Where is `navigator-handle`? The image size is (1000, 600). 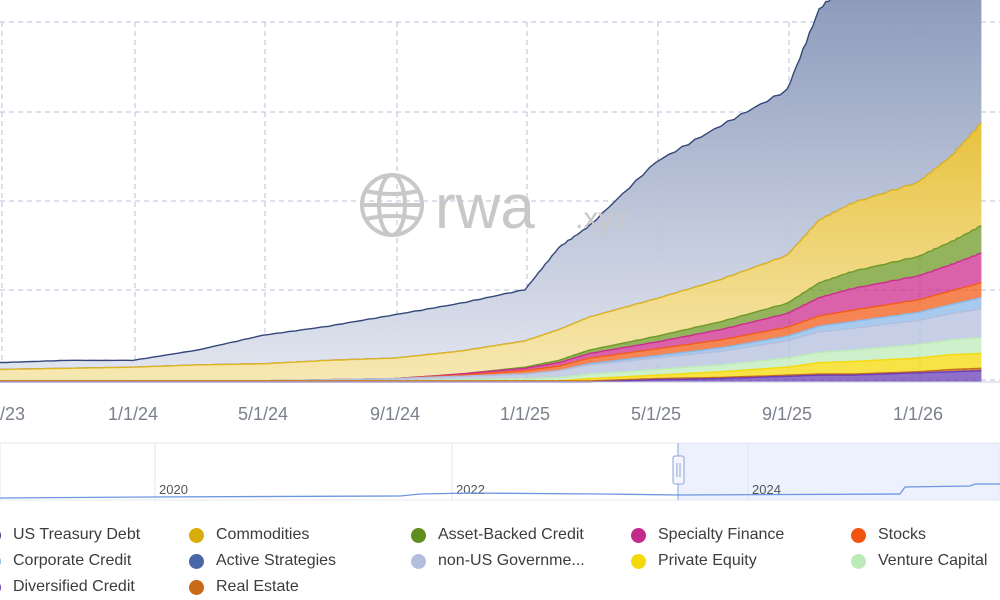
navigator-handle is located at coordinates (678, 470).